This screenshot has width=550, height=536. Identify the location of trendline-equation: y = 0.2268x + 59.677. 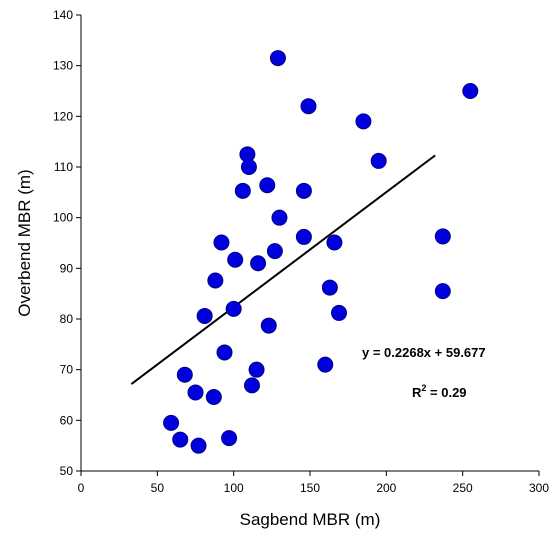
(424, 352).